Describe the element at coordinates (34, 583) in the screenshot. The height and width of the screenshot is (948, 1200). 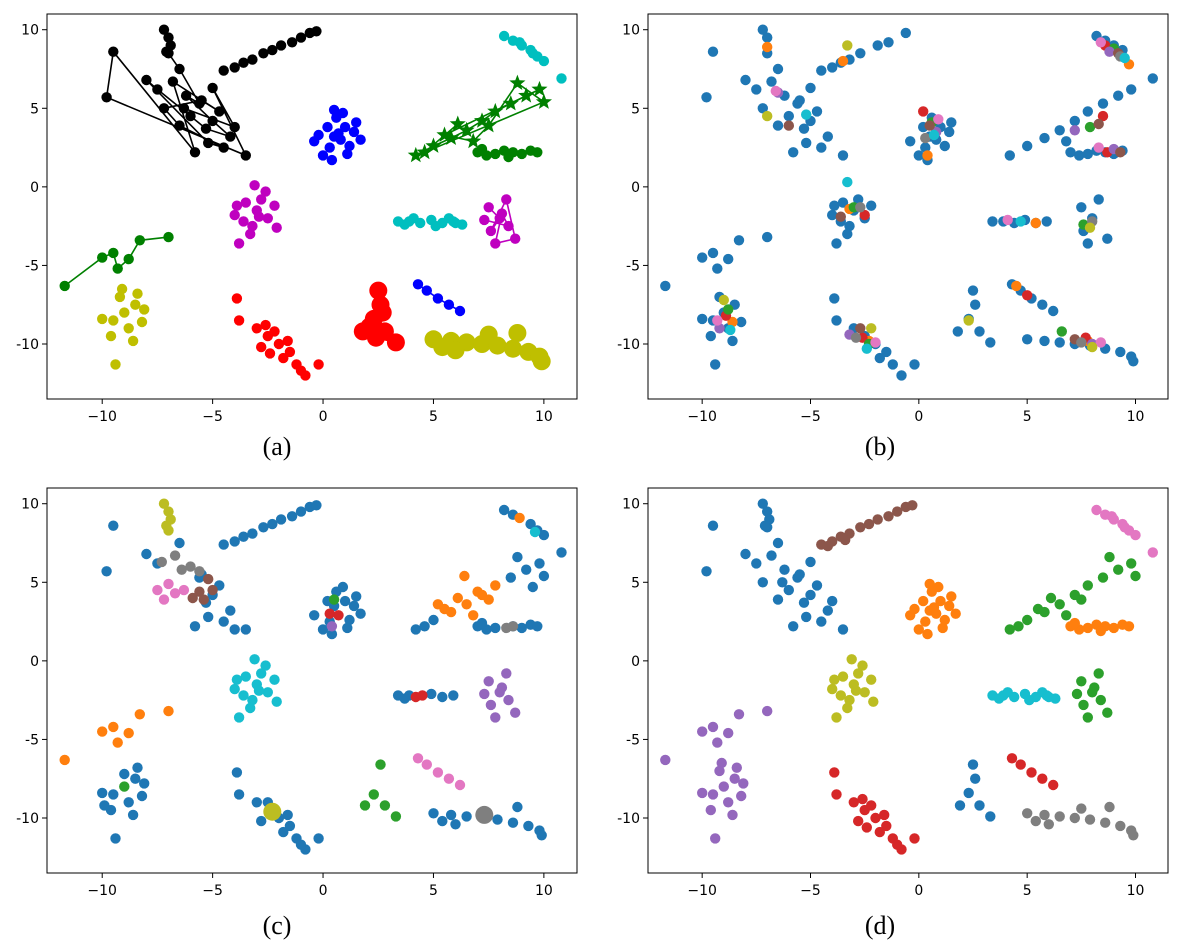
I see `y-tick-label: 5` at that location.